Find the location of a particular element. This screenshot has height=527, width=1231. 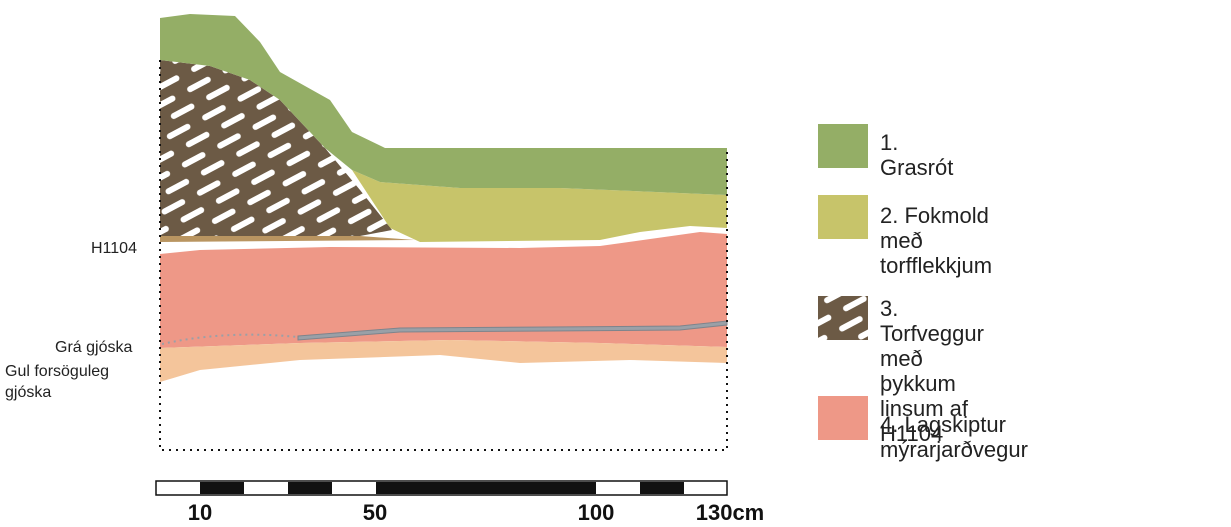

scale-tick-label: 130cm is located at coordinates (730, 512).